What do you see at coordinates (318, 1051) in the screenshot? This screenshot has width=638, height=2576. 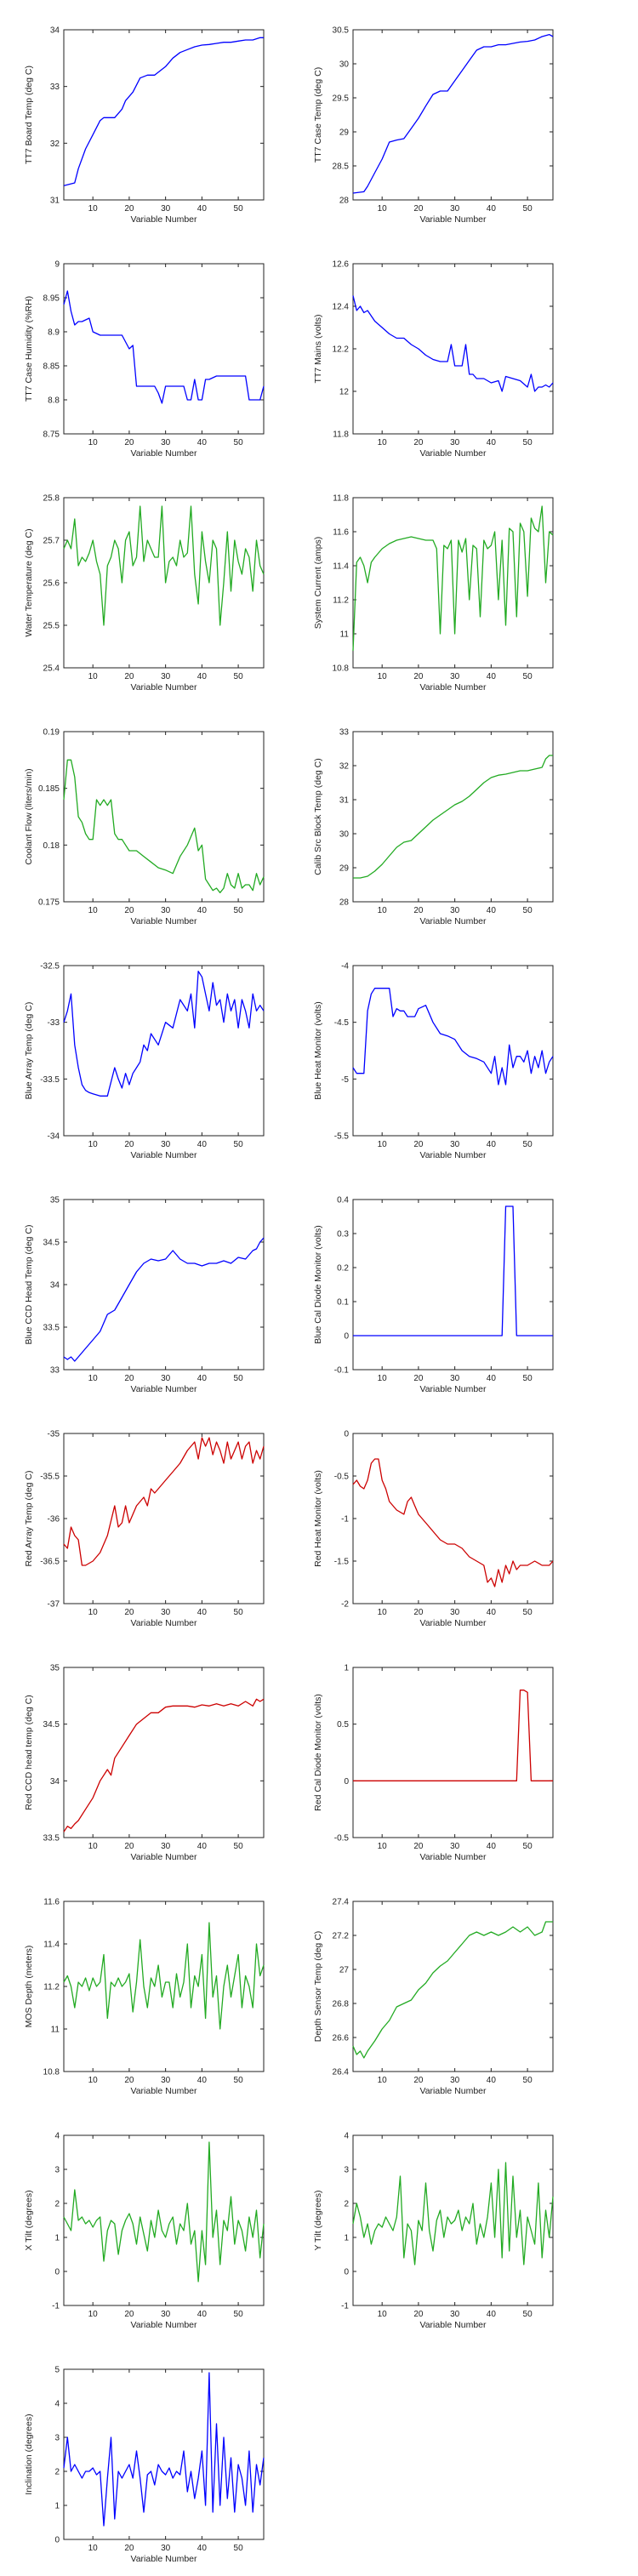 I see `y-axis-label: Blue Heat Monitor (volts)` at bounding box center [318, 1051].